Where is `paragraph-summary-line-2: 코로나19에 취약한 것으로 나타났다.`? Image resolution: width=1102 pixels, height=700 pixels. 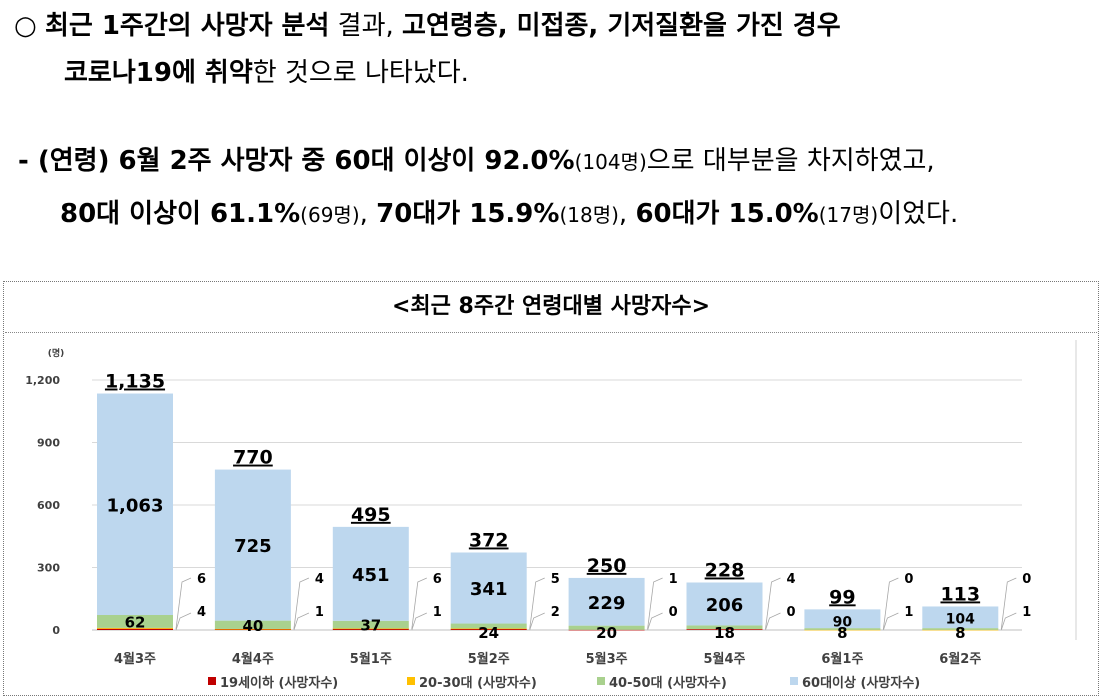 paragraph-summary-line-2: 코로나19에 취약한 것으로 나타났다. is located at coordinates (266, 73).